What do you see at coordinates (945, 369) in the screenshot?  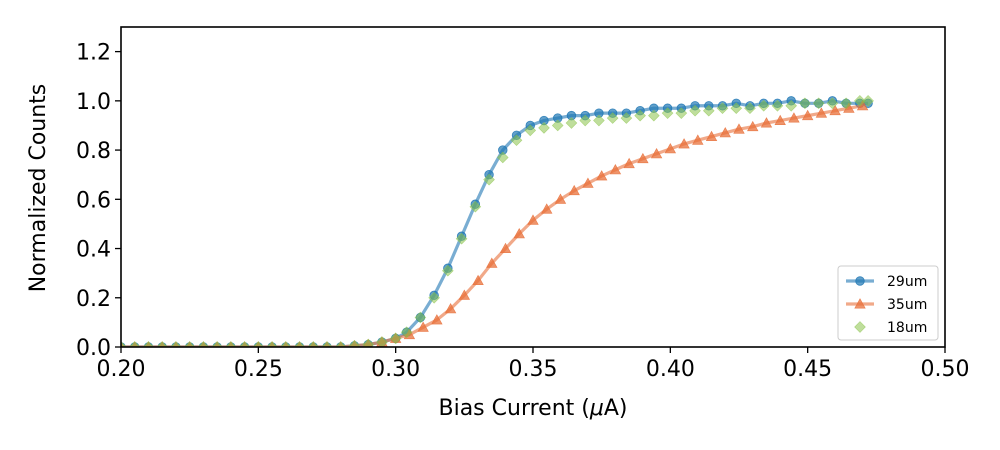 I see `x-tick-label: 0.50` at bounding box center [945, 369].